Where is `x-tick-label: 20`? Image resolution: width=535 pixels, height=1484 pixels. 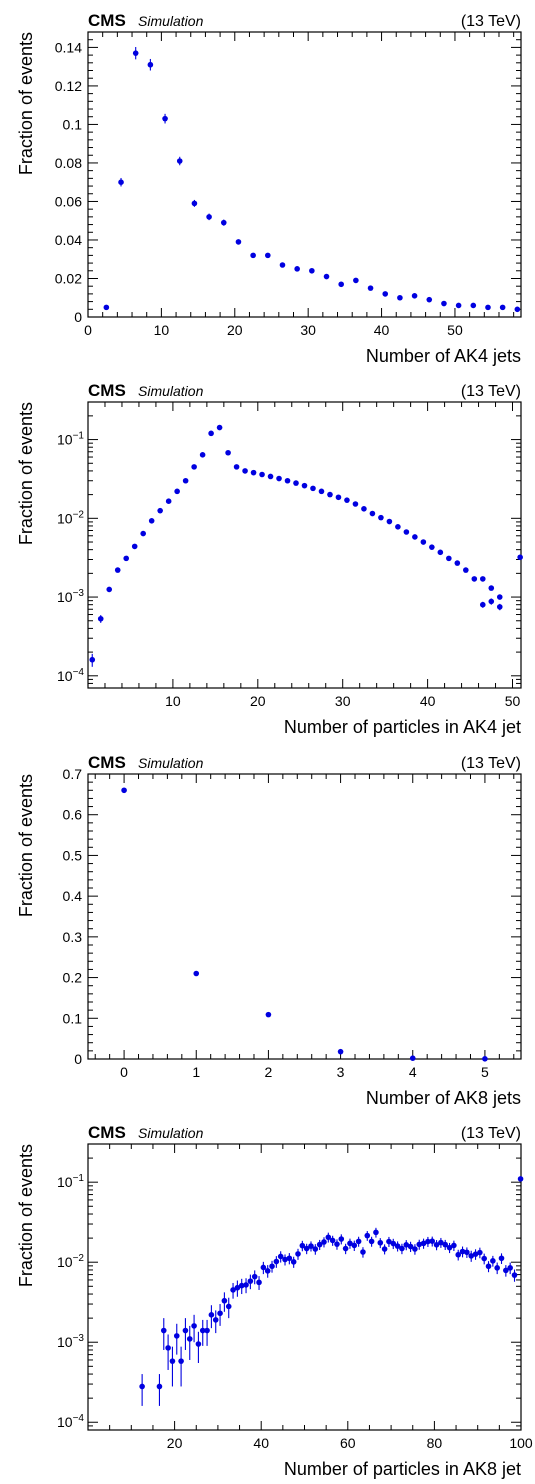
x-tick-label: 20 is located at coordinates (235, 330).